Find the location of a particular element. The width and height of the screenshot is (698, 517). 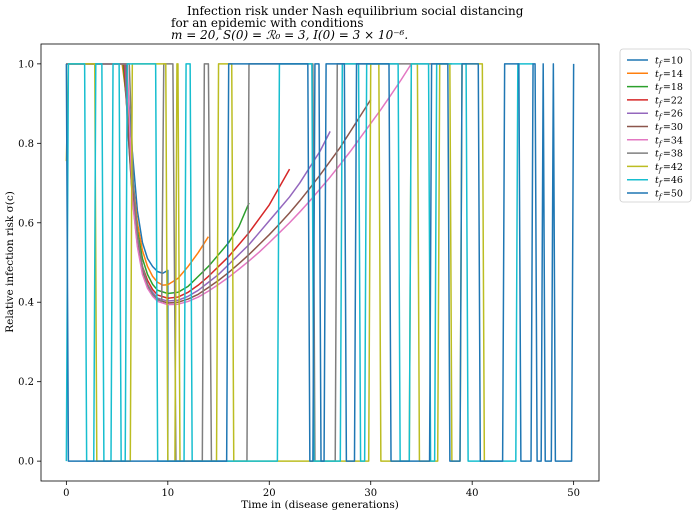

x-tick-label: 30 is located at coordinates (370, 493).